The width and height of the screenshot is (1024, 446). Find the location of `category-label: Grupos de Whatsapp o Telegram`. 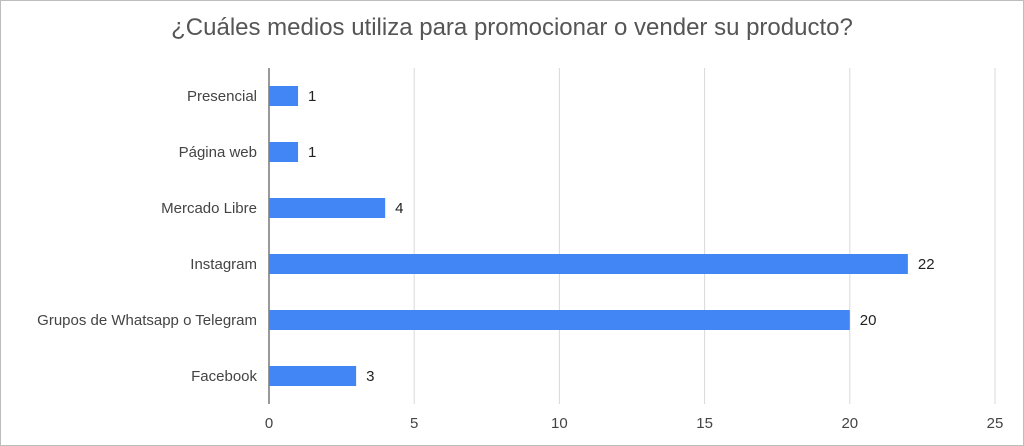

category-label: Grupos de Whatsapp o Telegram is located at coordinates (147, 320).